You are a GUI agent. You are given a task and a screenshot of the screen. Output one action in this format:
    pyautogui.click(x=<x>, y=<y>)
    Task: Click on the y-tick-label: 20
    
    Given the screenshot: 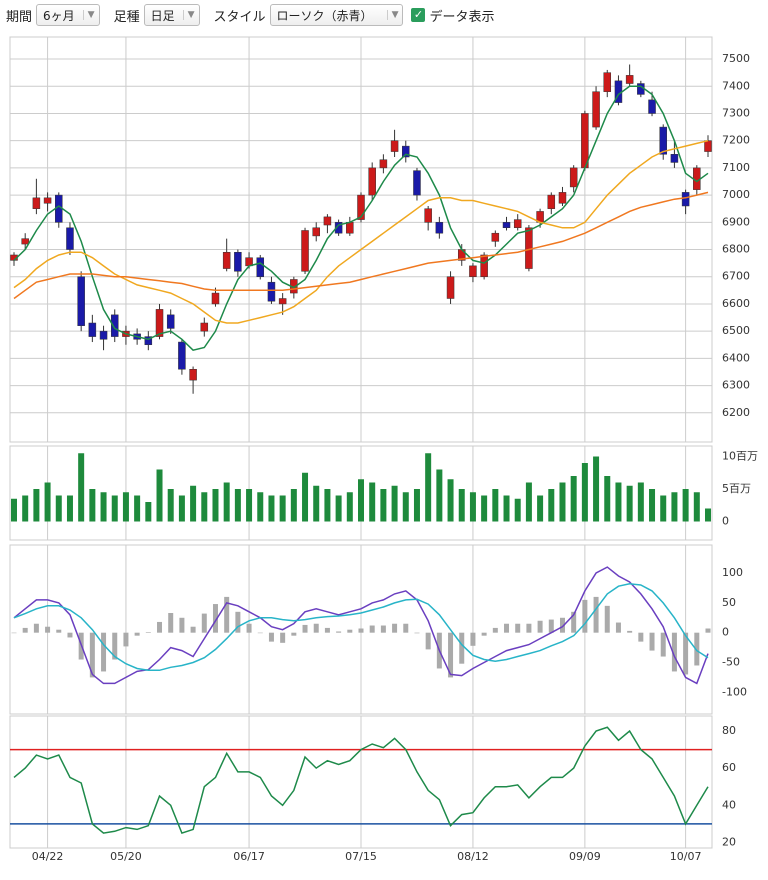 What is the action you would take?
    pyautogui.click(x=729, y=841)
    